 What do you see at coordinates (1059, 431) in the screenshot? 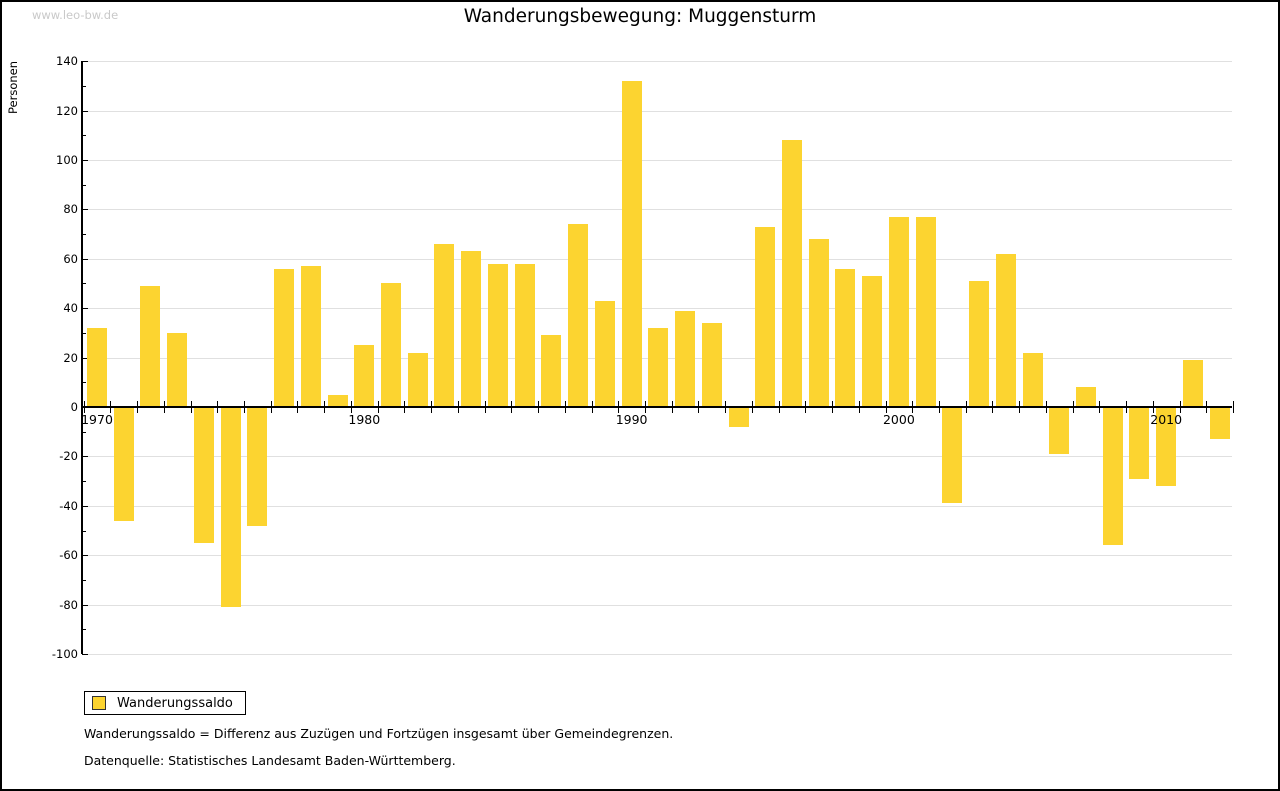
I see `bar-2006` at bounding box center [1059, 431].